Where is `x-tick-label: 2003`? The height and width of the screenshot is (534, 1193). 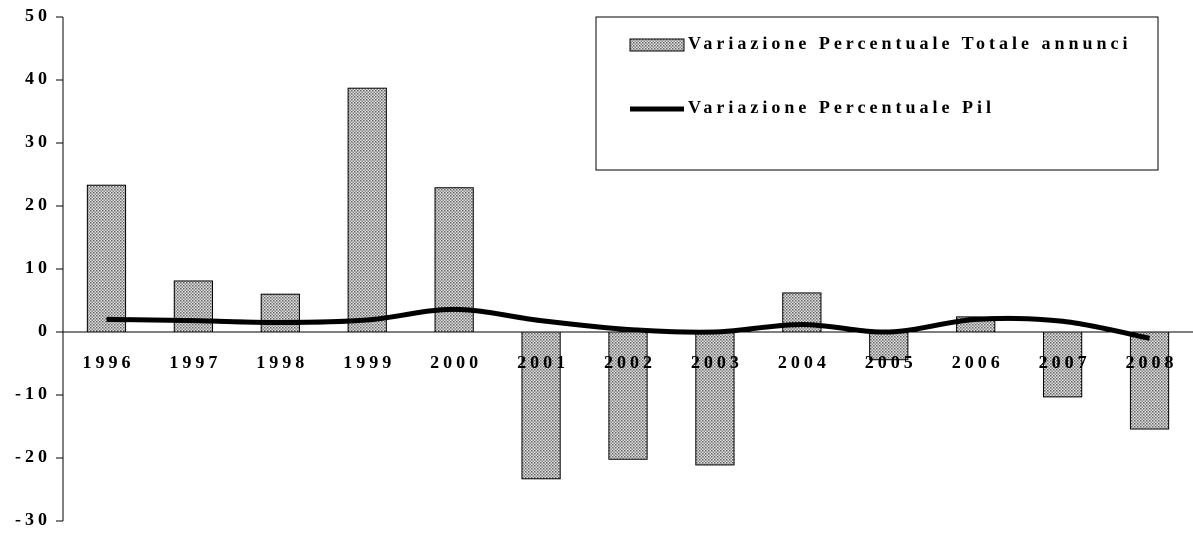 x-tick-label: 2003 is located at coordinates (717, 362).